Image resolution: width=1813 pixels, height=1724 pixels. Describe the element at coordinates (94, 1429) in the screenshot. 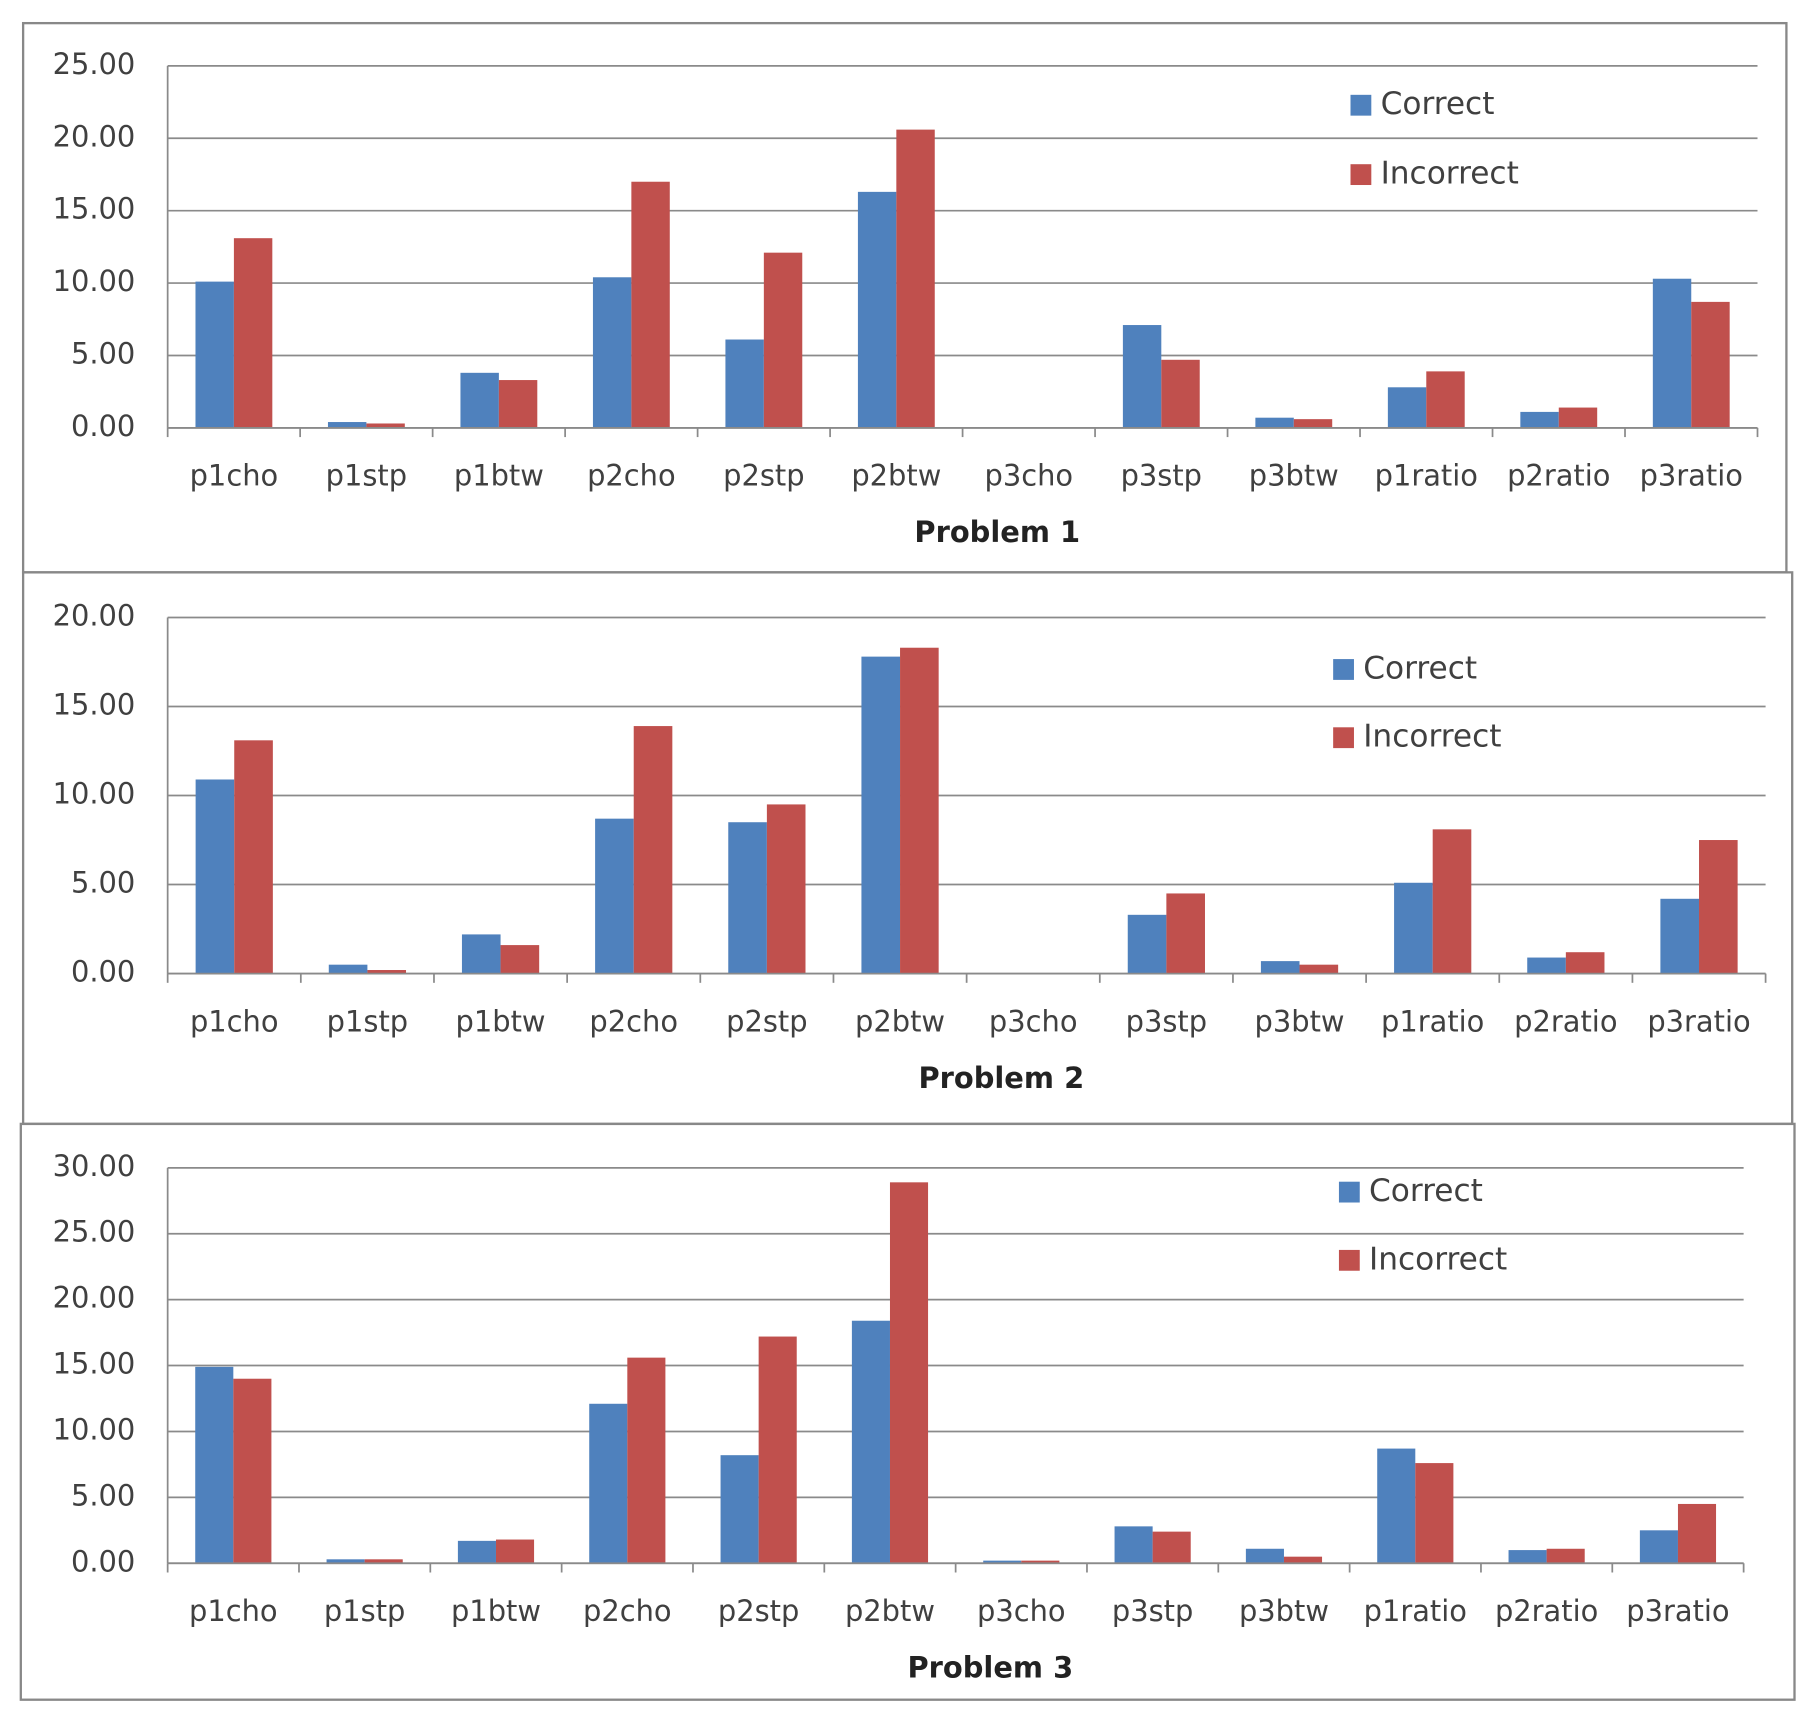

I see `y-tick-label: 10.00` at that location.